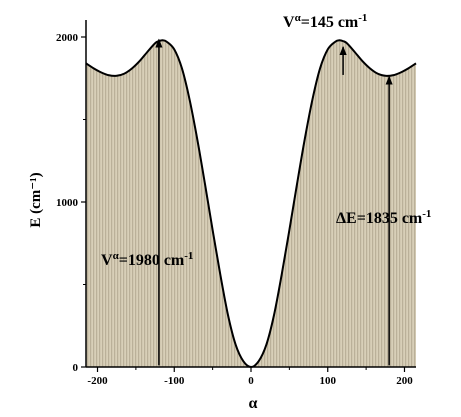 The image size is (461, 417). What do you see at coordinates (67, 203) in the screenshot?
I see `y-tick-label: 1000` at bounding box center [67, 203].